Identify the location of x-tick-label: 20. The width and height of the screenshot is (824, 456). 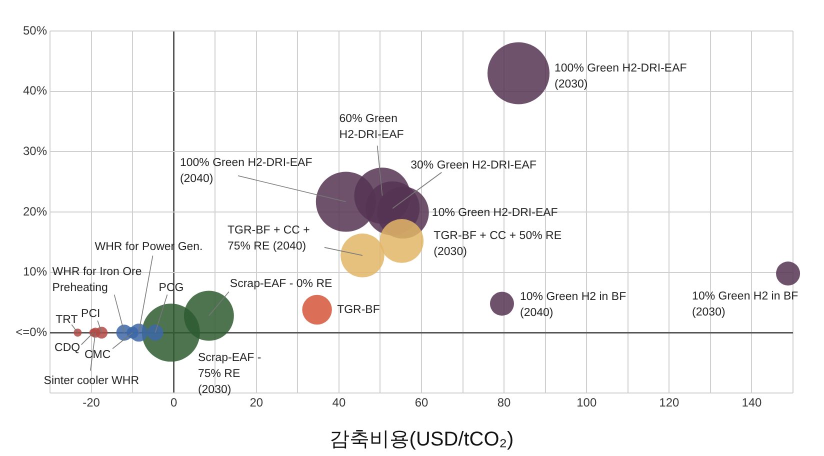
(257, 403).